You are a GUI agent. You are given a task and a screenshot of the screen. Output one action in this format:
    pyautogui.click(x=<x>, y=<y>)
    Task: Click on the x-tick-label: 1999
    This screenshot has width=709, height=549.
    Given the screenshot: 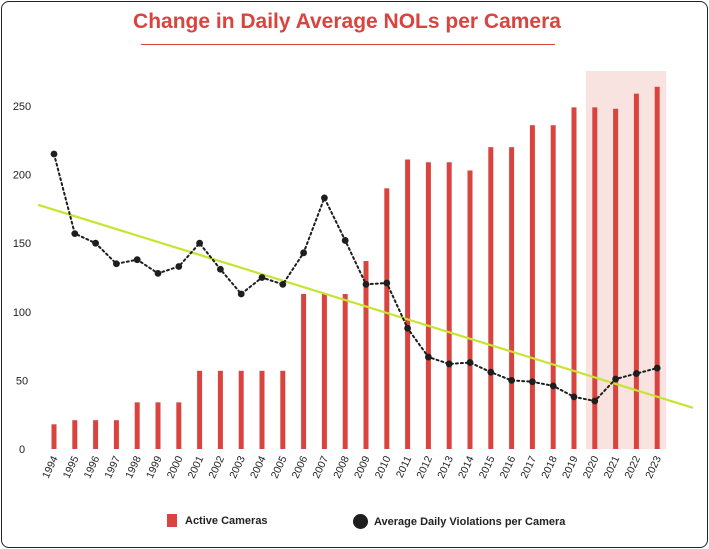 What is the action you would take?
    pyautogui.click(x=154, y=467)
    